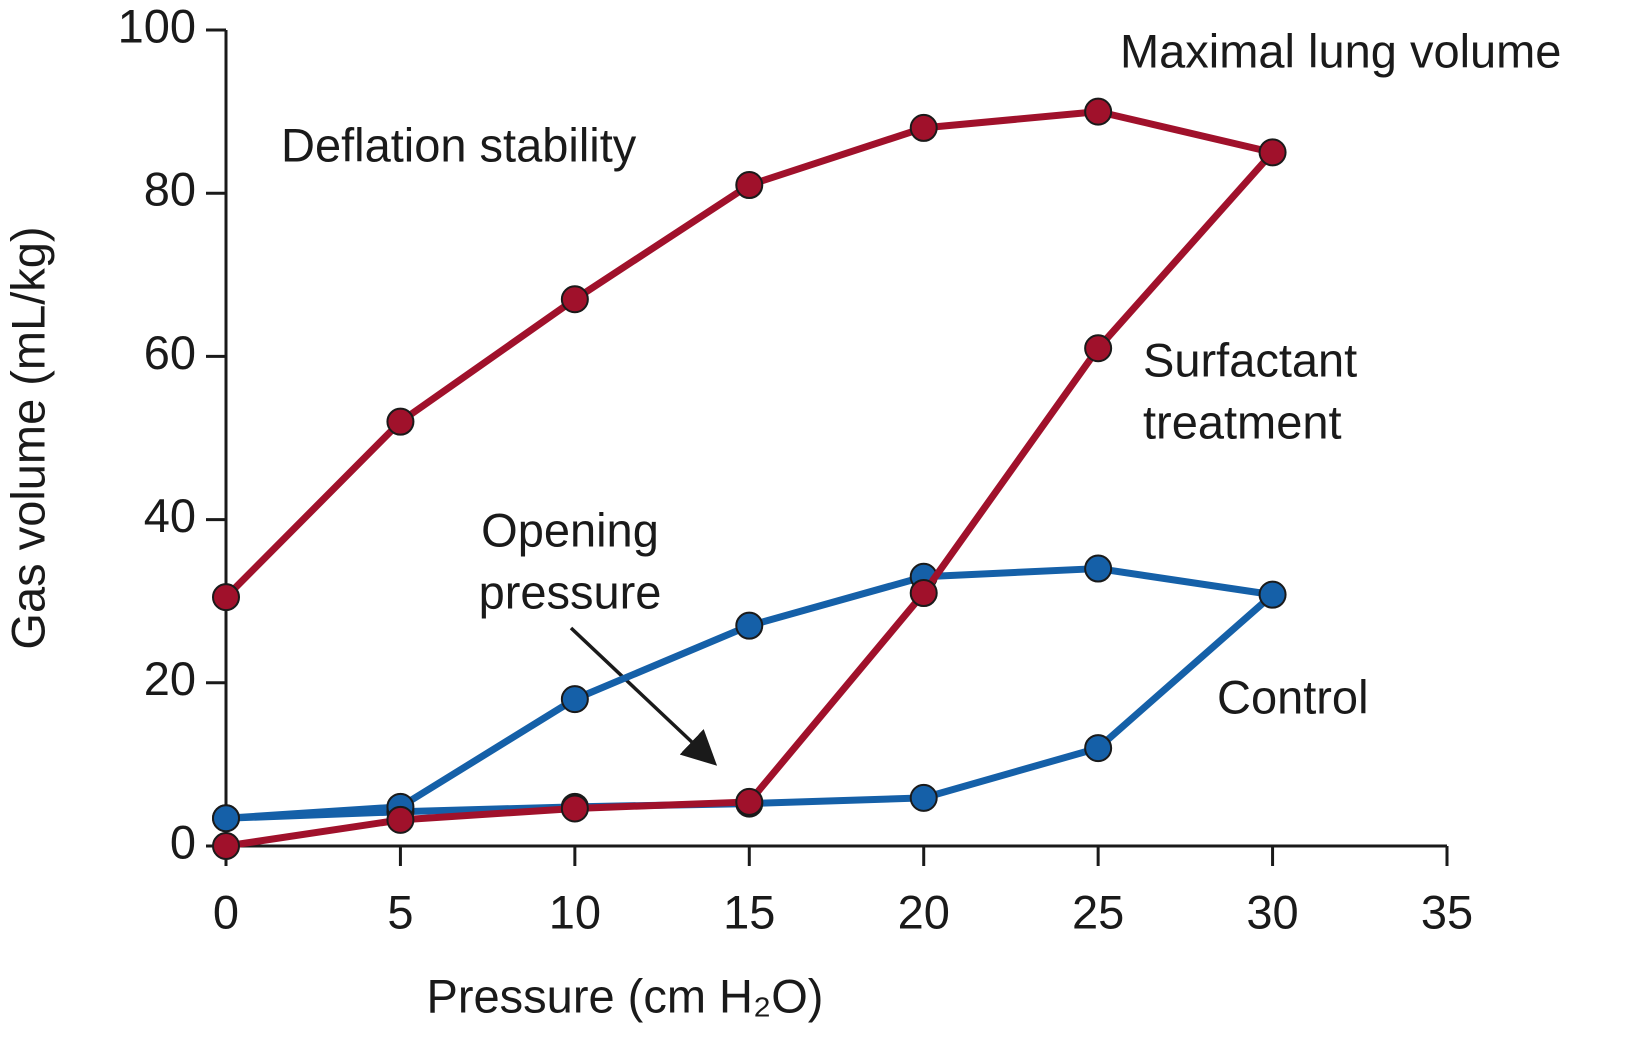 This screenshot has height=1043, width=1642. Describe the element at coordinates (170, 515) in the screenshot. I see `y-tick-label: 40` at that location.